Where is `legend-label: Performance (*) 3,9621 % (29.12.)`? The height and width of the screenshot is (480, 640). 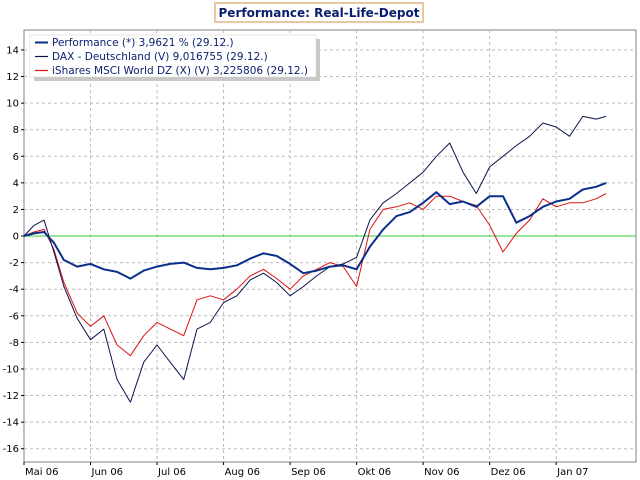
legend-label: Performance (*) 3,9621 % (29.12.) is located at coordinates (143, 43).